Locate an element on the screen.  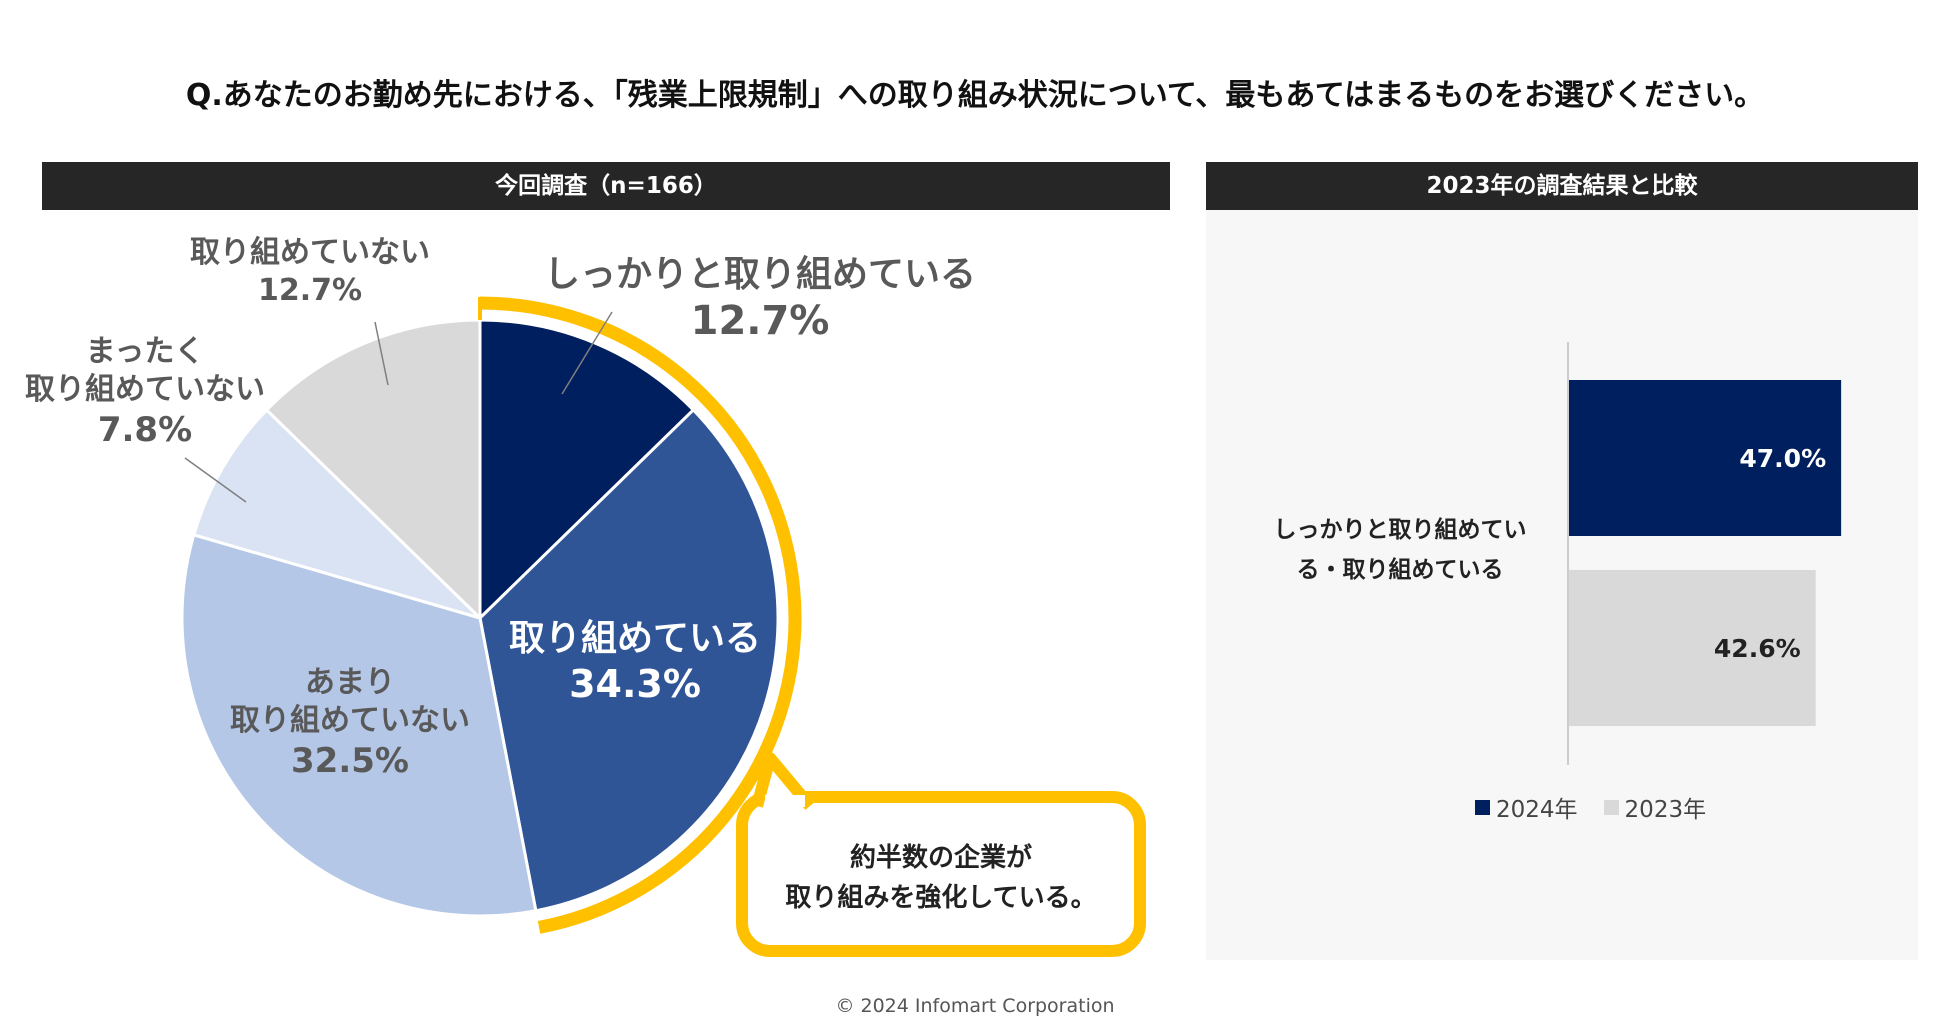
leader-lines is located at coordinates (398, 407).